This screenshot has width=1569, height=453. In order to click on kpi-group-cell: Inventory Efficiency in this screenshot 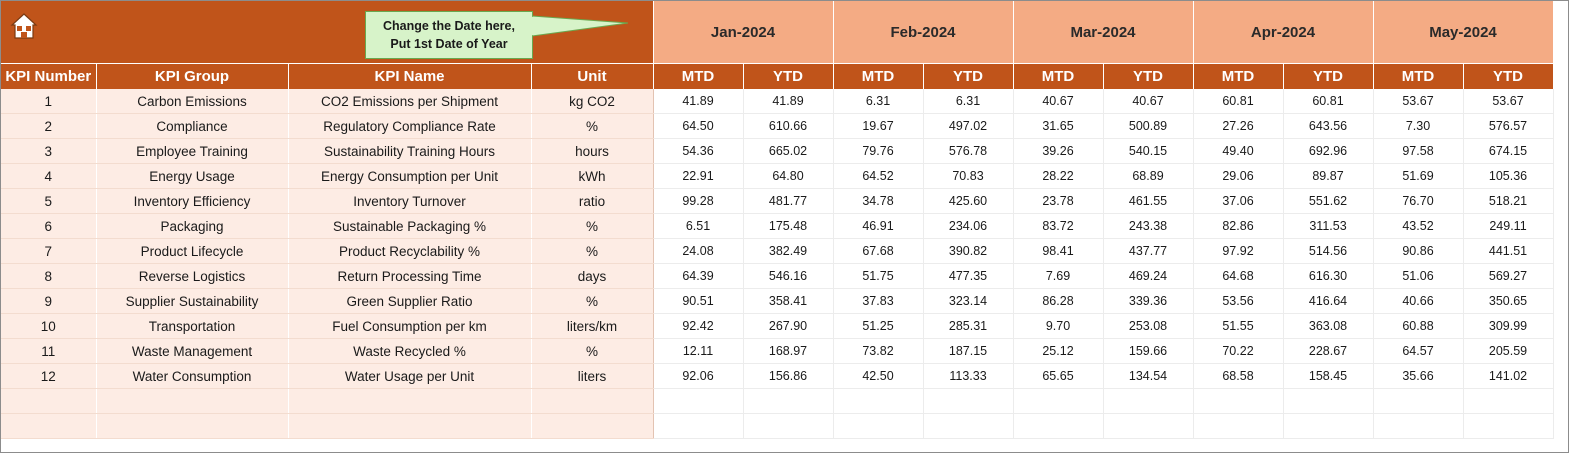, I will do `click(192, 201)`.